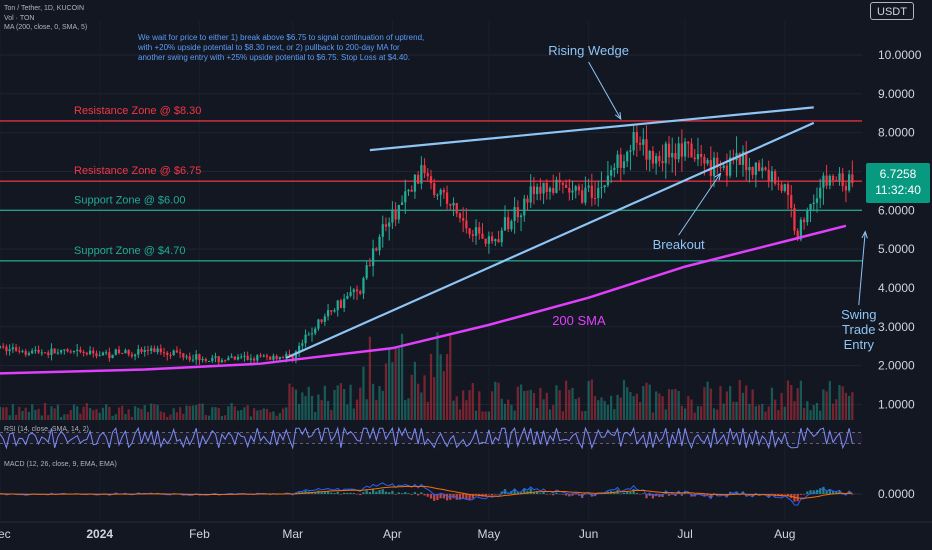 The width and height of the screenshot is (932, 550). What do you see at coordinates (137, 111) in the screenshot?
I see `zone-label: Resistance Zone @ $8.30` at bounding box center [137, 111].